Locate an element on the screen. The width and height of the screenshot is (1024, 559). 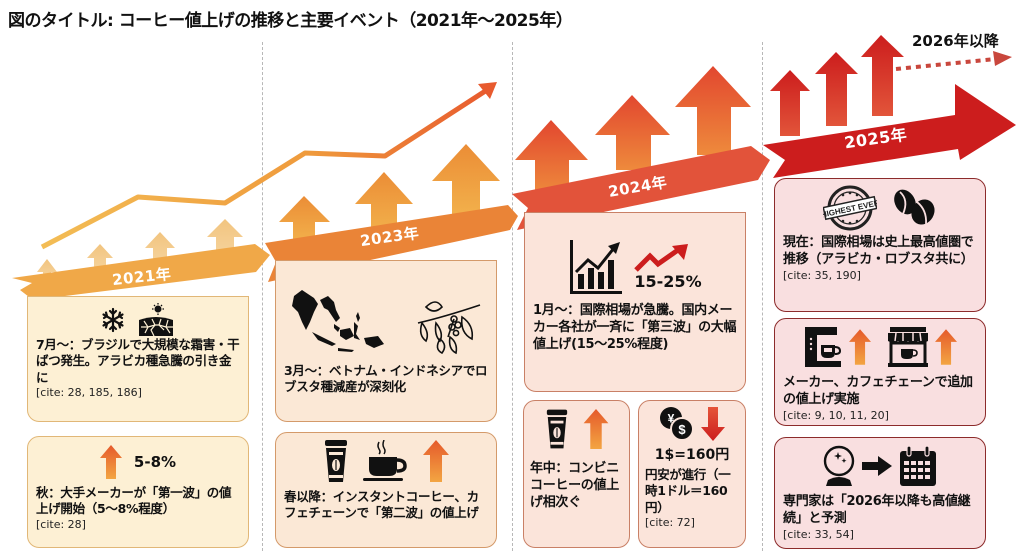
event-text: 秋：大手メーカーが「第一波」の値上げ開始（5〜8%程度） is located at coordinates (134, 501).